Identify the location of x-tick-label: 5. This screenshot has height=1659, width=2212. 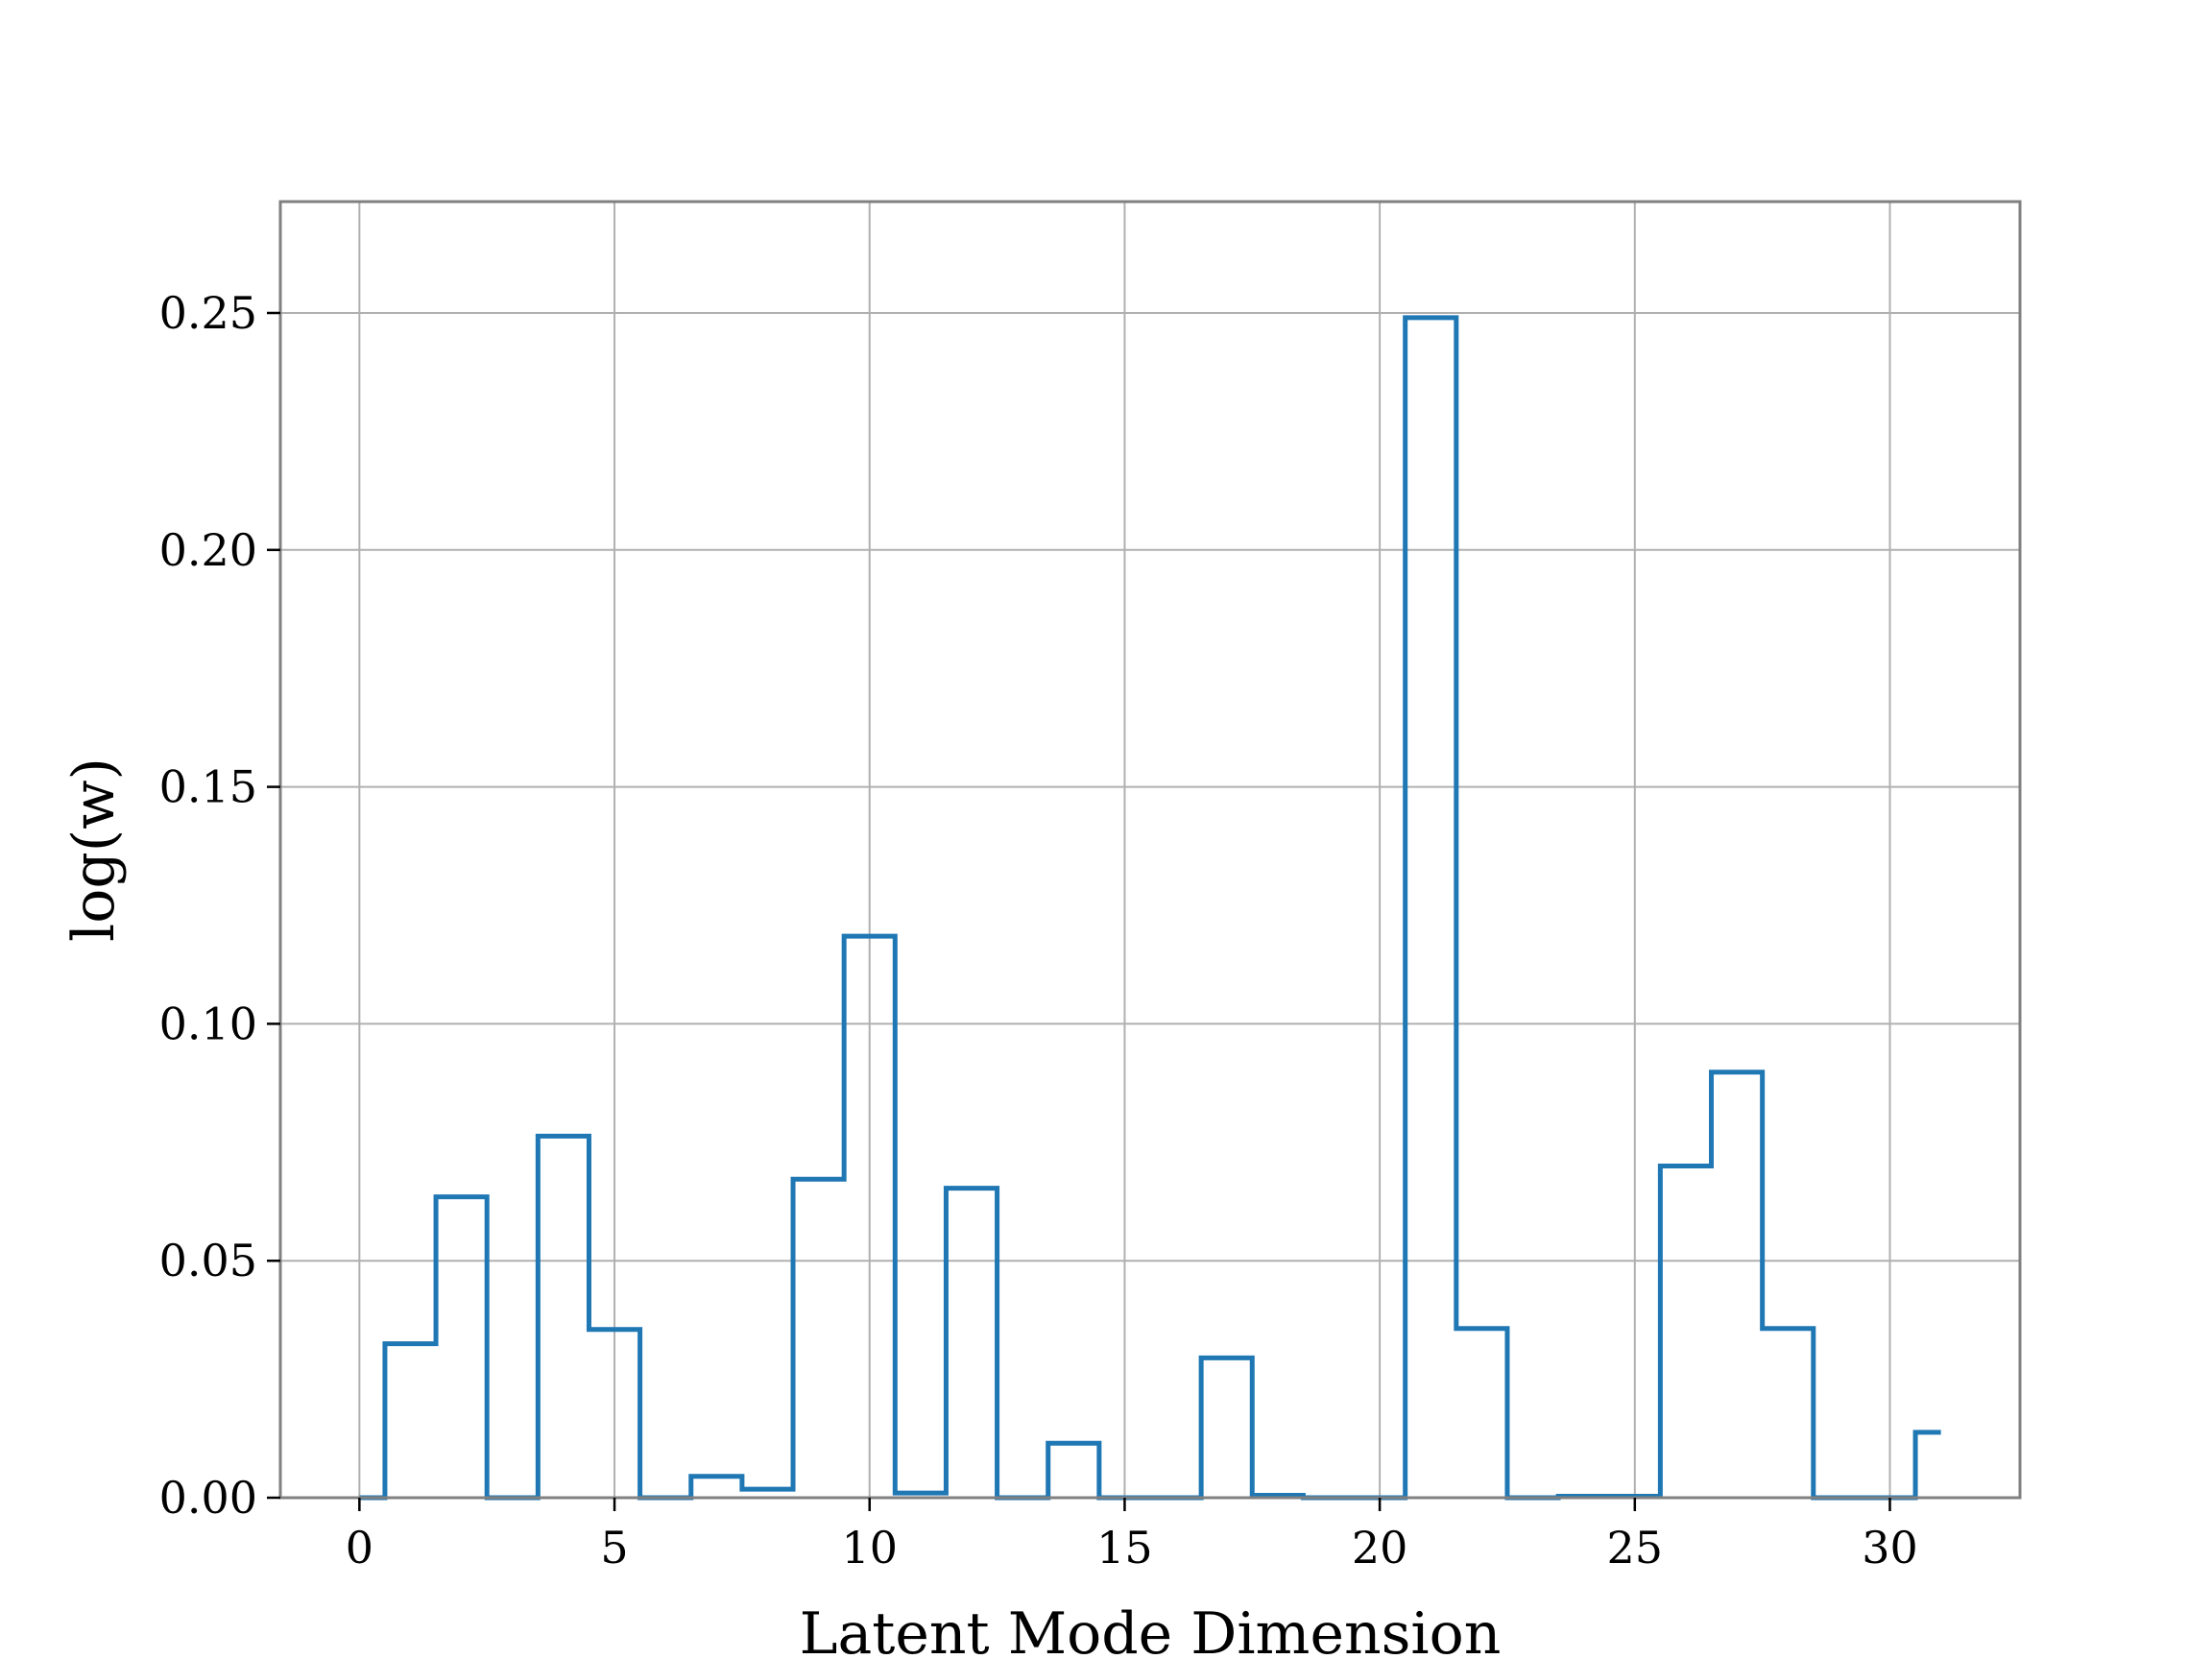
(614, 1548).